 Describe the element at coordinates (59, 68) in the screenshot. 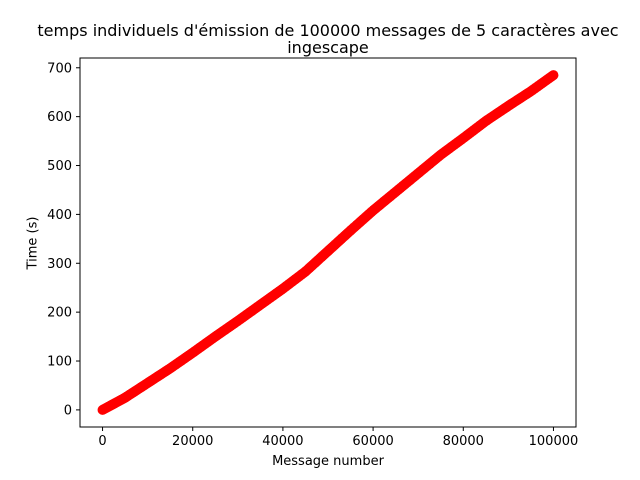

I see `y-tick-label: 700` at that location.